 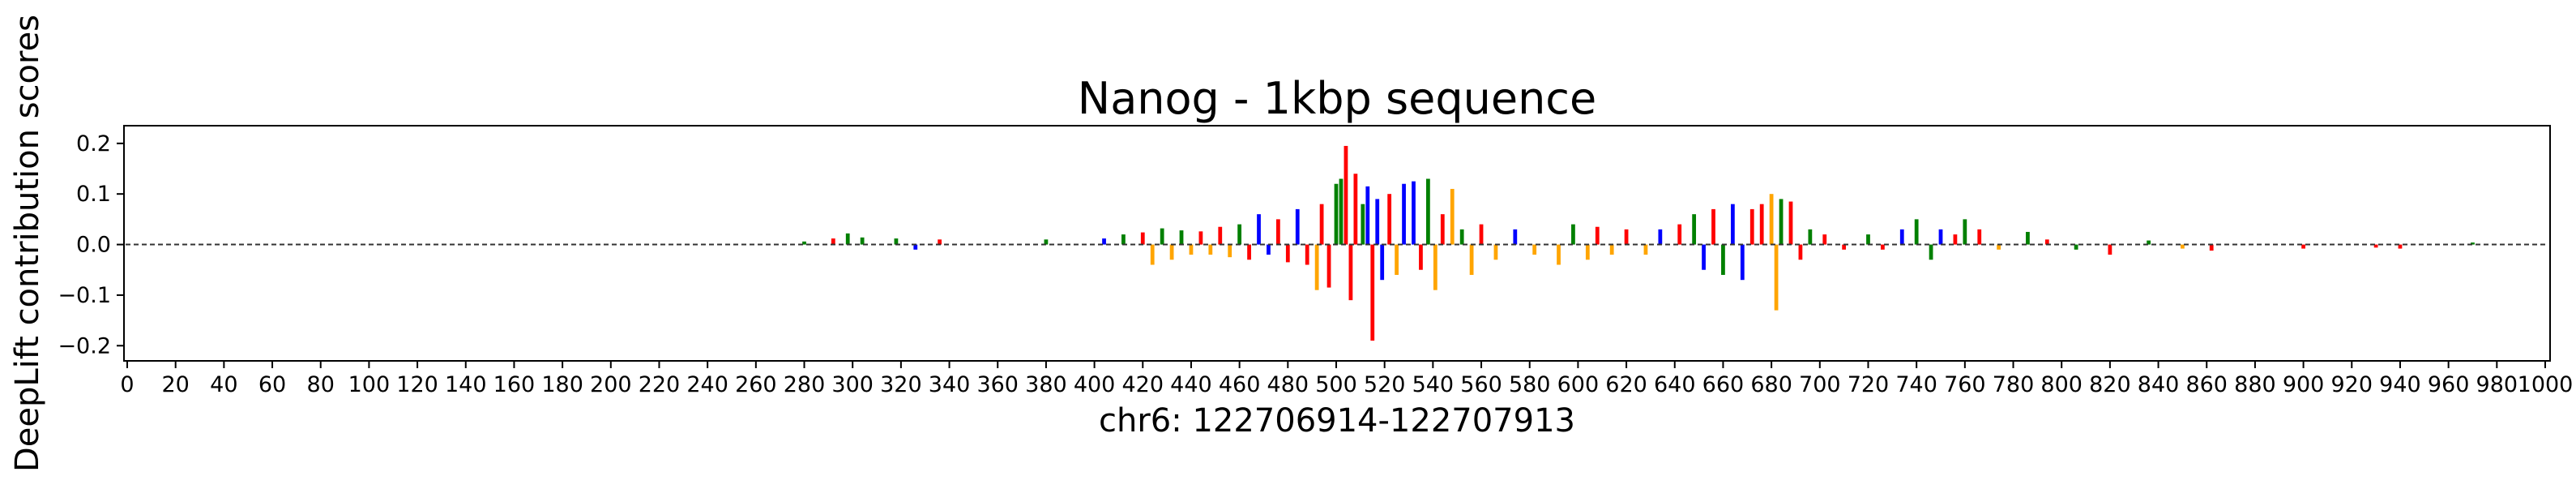 What do you see at coordinates (417, 384) in the screenshot?
I see `x-tick-label: 120` at bounding box center [417, 384].